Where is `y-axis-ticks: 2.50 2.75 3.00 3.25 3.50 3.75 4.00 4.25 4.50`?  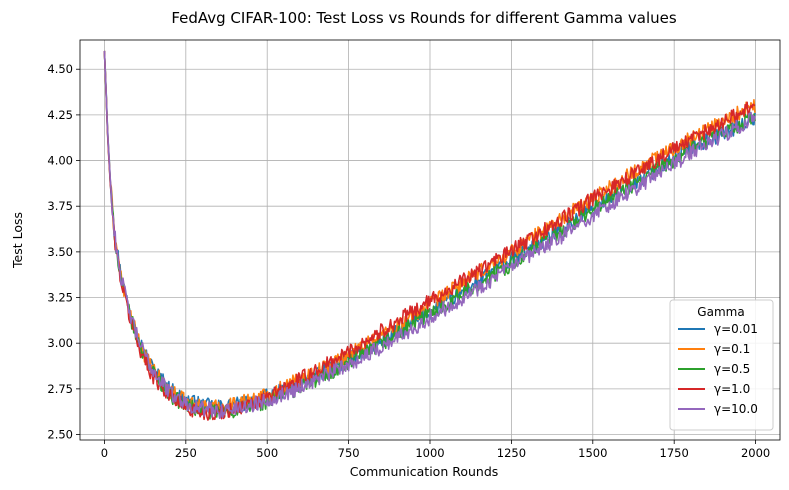 y-axis-ticks: 2.50 2.75 3.00 3.25 3.50 3.75 4.00 4.25 4.50 is located at coordinates (63, 252).